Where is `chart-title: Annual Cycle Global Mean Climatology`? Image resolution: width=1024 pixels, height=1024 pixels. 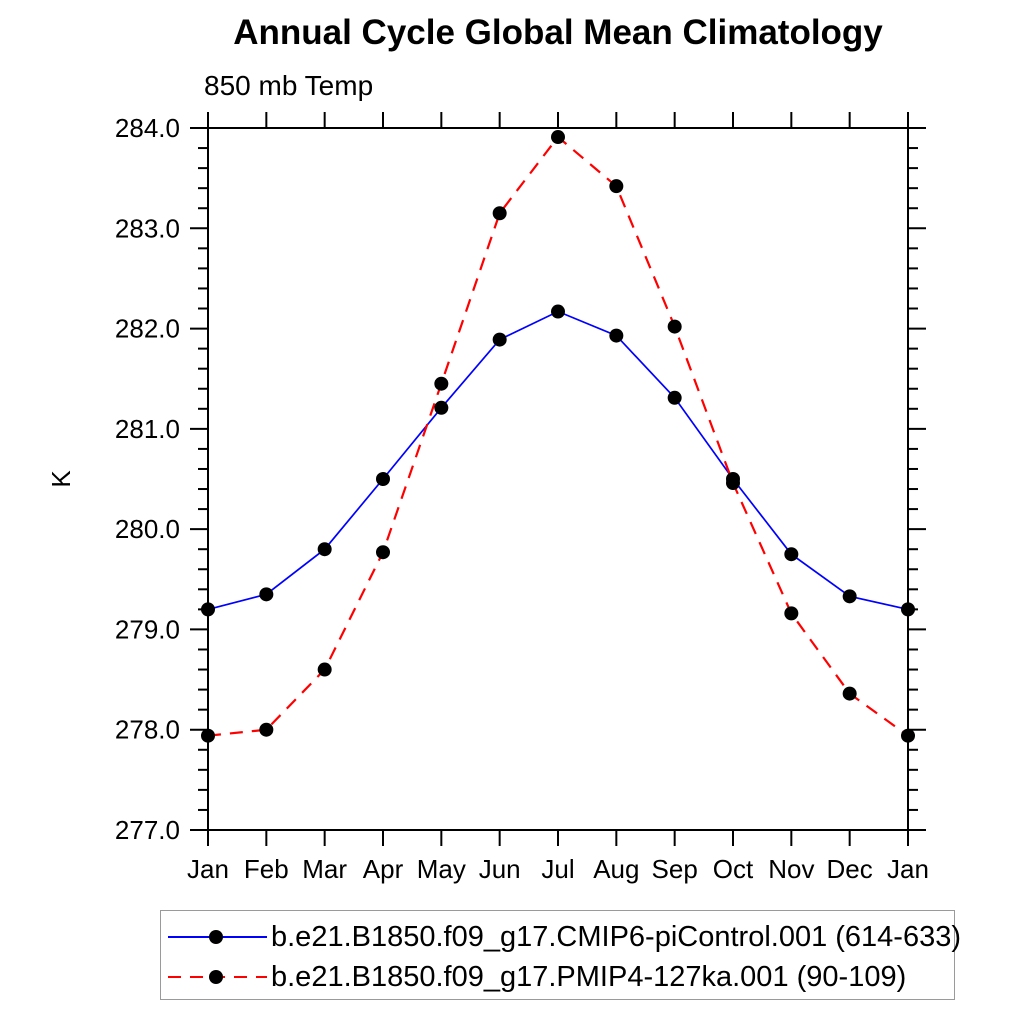 chart-title: Annual Cycle Global Mean Climatology is located at coordinates (558, 32).